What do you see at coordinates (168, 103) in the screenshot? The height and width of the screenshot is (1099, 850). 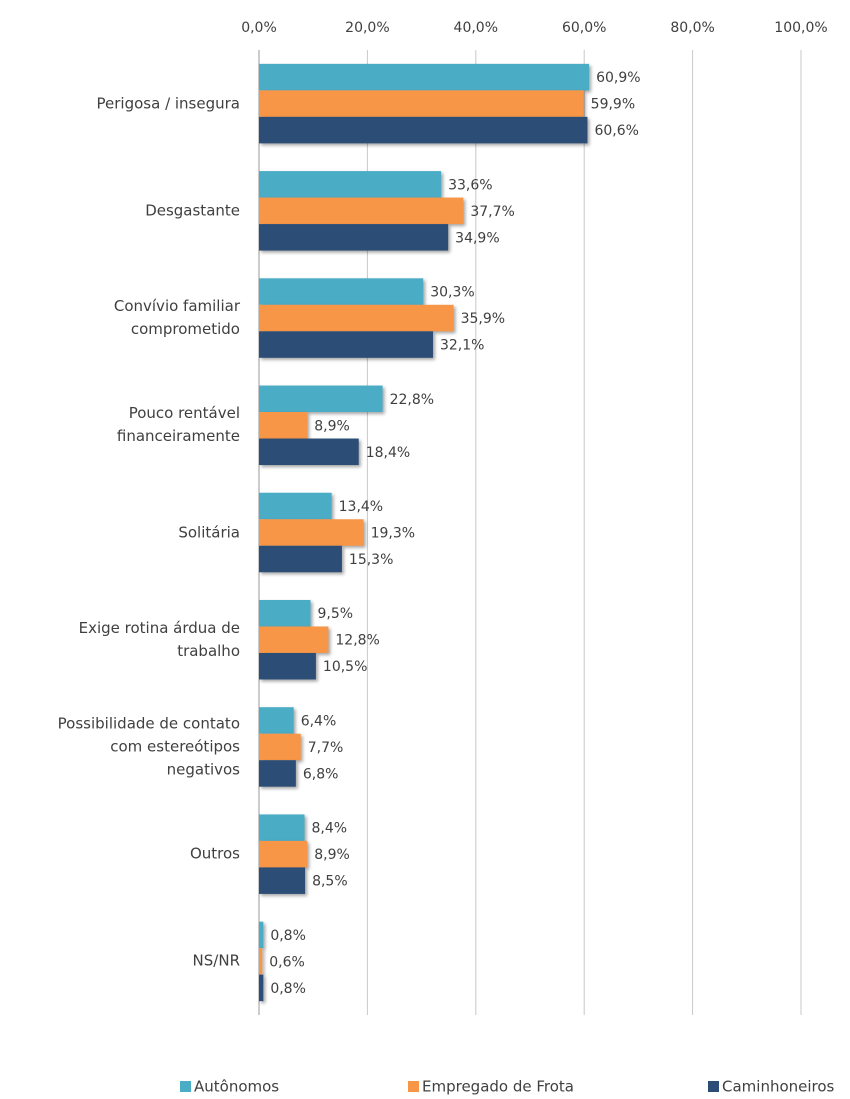 I see `y-tick-label: Perigosa / insegura` at bounding box center [168, 103].